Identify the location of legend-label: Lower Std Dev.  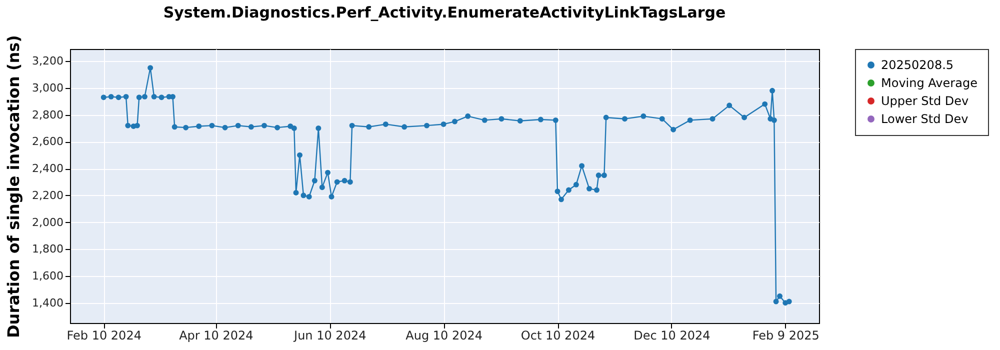
(924, 119).